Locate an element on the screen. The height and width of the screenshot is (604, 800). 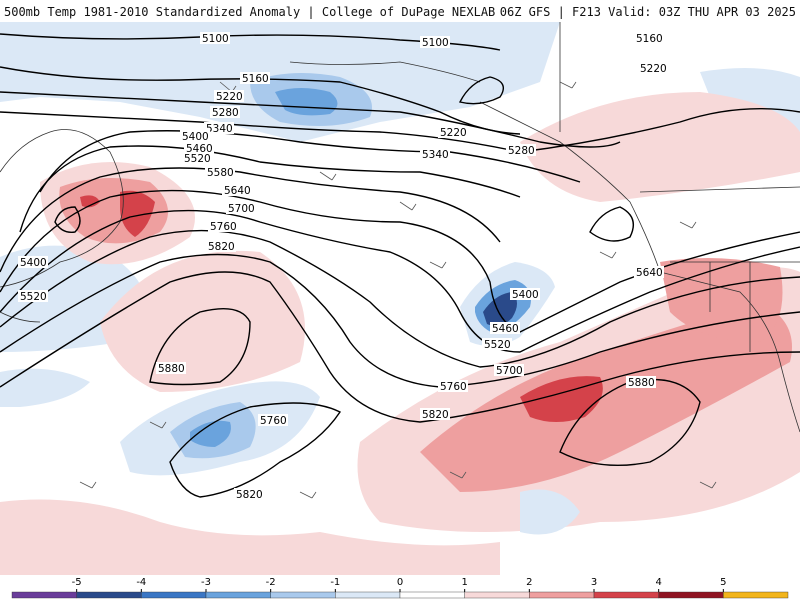
contour-label: 5460 is located at coordinates (505, 328).